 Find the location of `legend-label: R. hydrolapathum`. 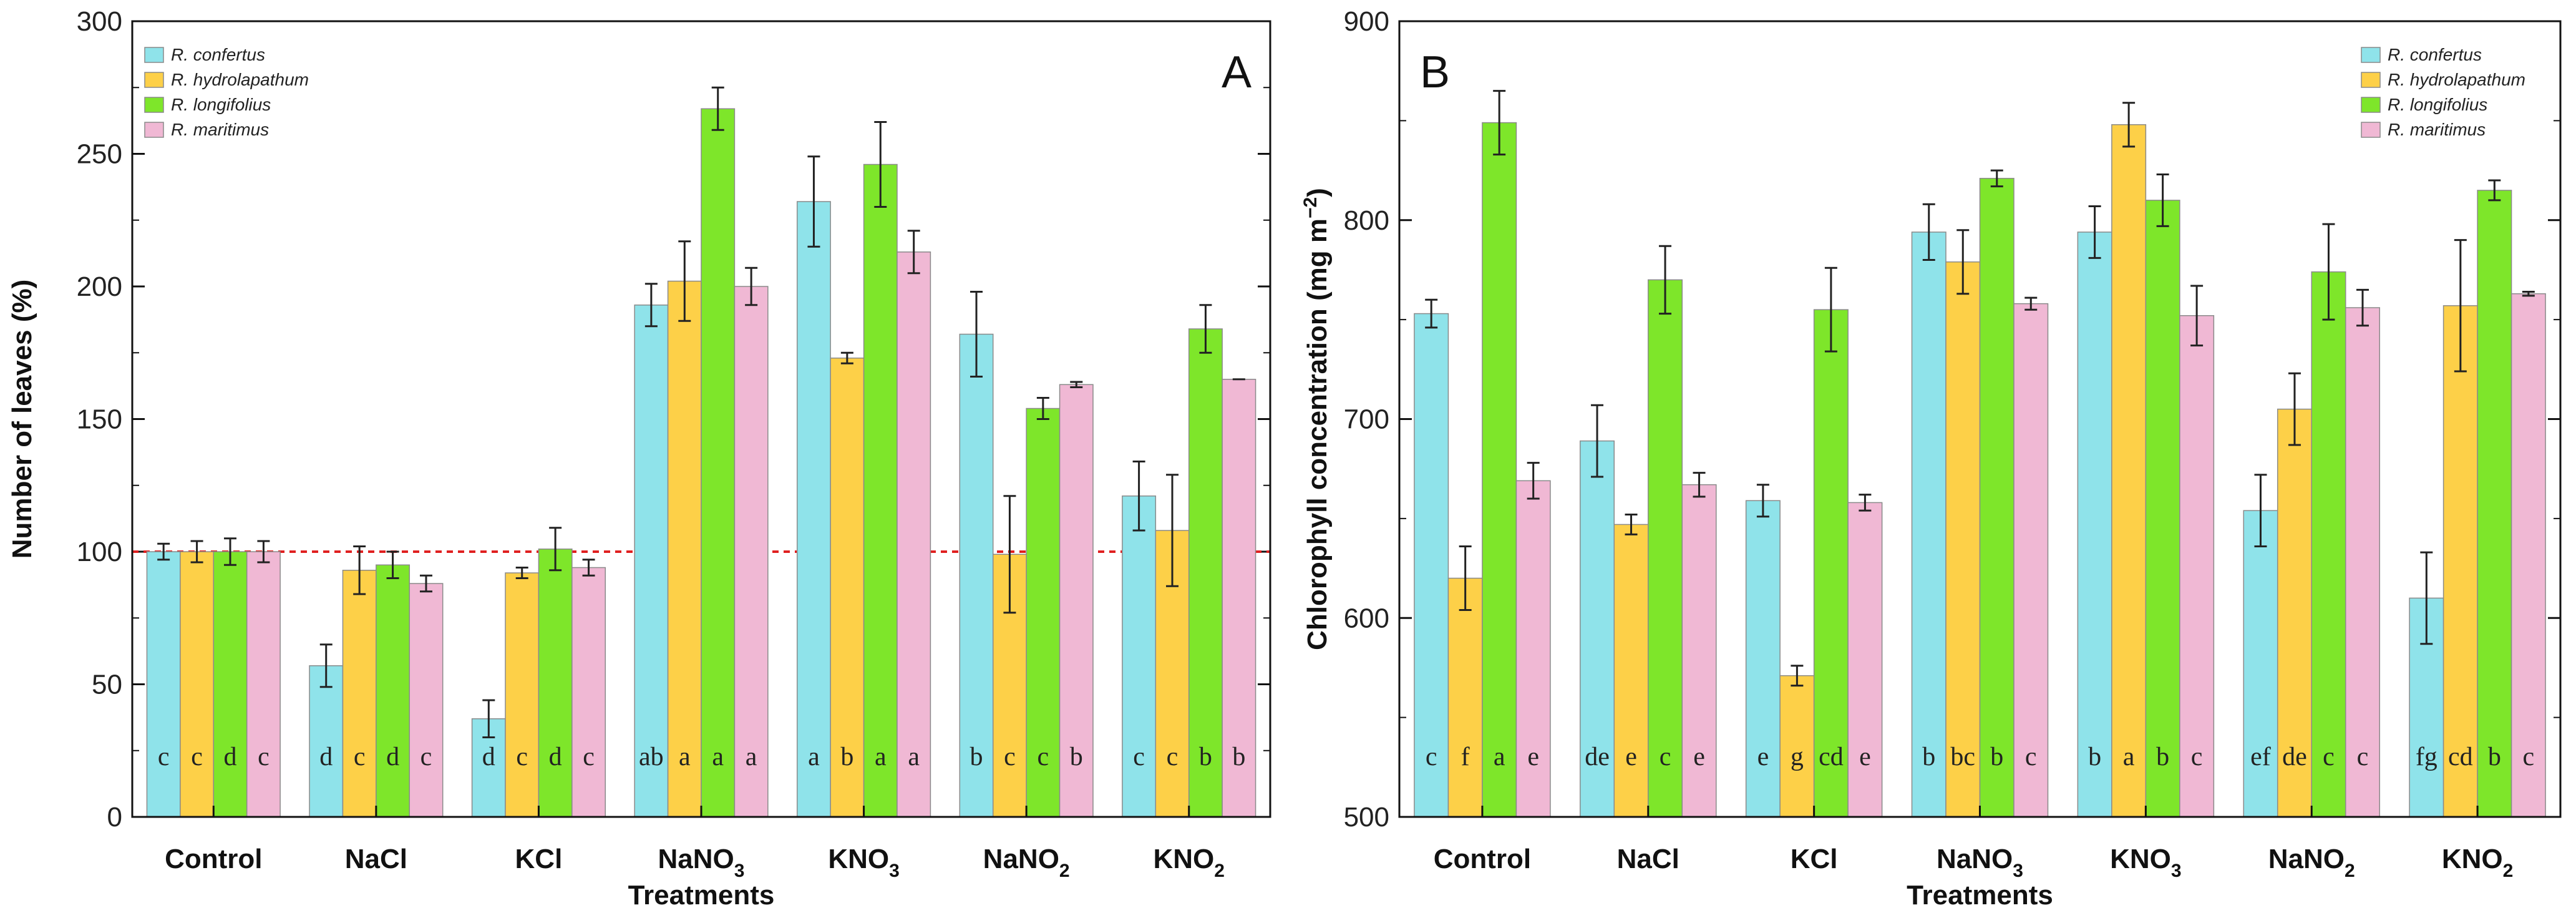

legend-label: R. hydrolapathum is located at coordinates (2456, 79).